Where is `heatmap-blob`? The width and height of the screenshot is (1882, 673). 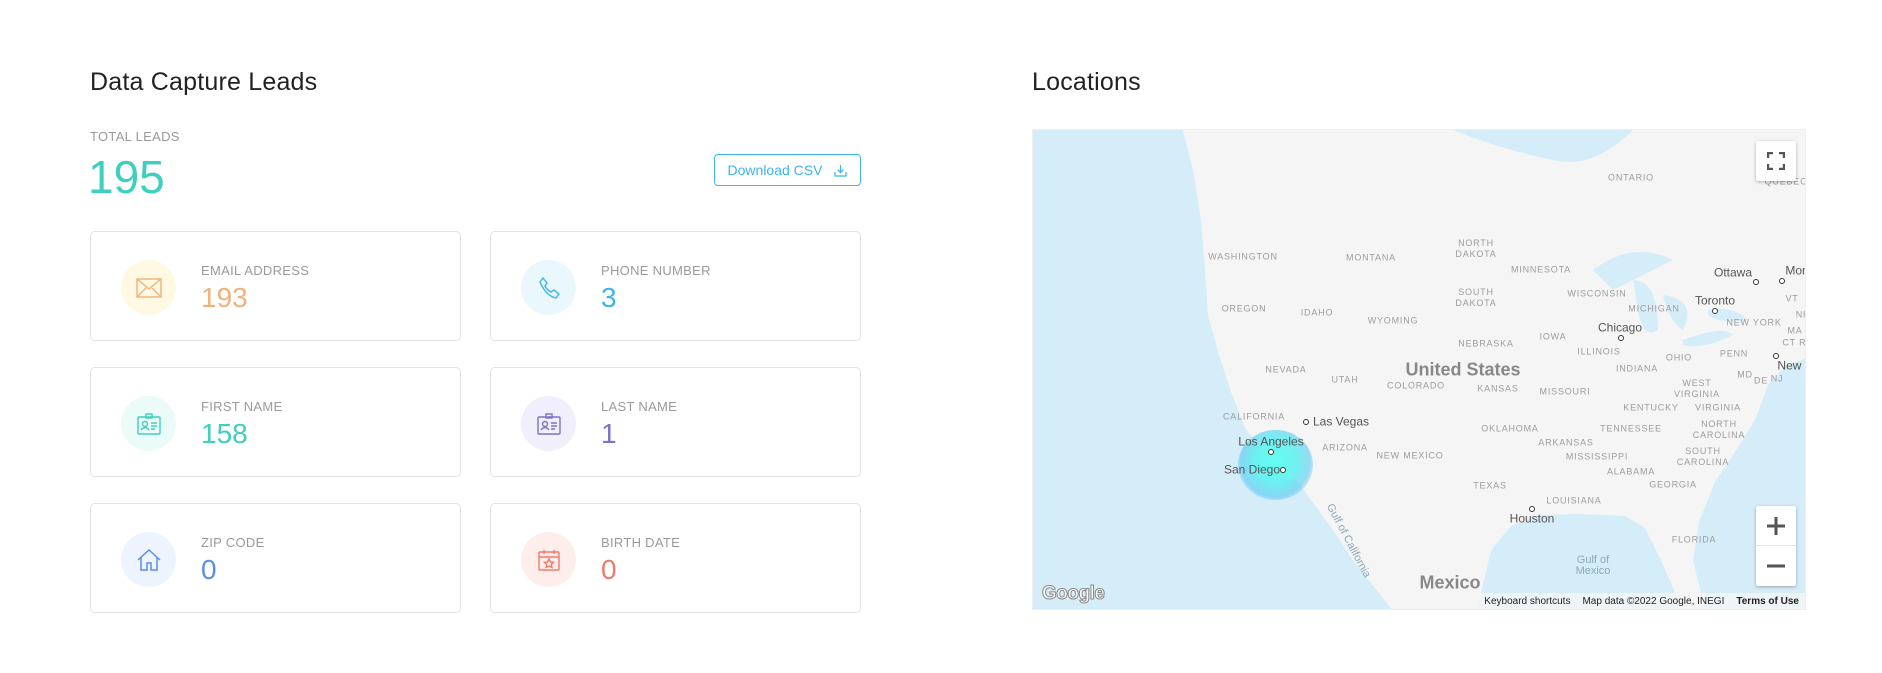
heatmap-blob is located at coordinates (1275, 465).